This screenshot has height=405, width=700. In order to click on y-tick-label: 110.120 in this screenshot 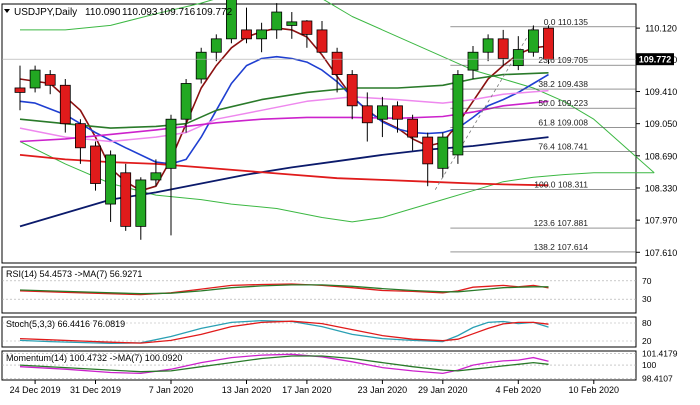, I will do `click(661, 29)`.